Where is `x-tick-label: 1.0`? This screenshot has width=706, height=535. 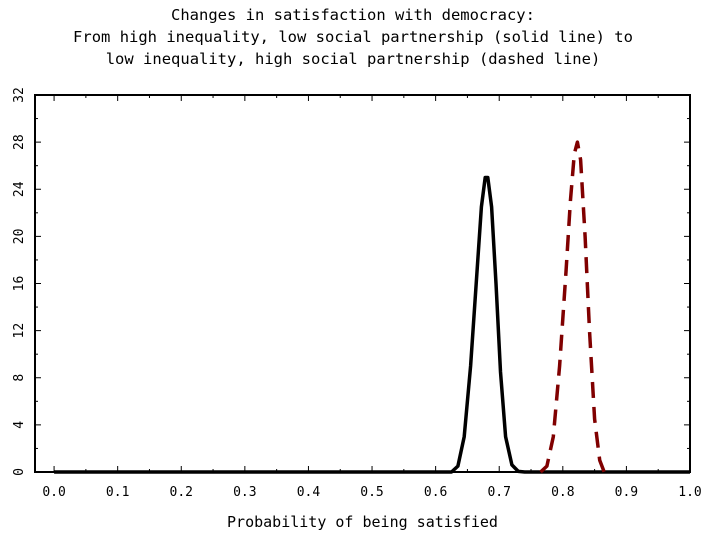
x-tick-label: 1.0 is located at coordinates (689, 492).